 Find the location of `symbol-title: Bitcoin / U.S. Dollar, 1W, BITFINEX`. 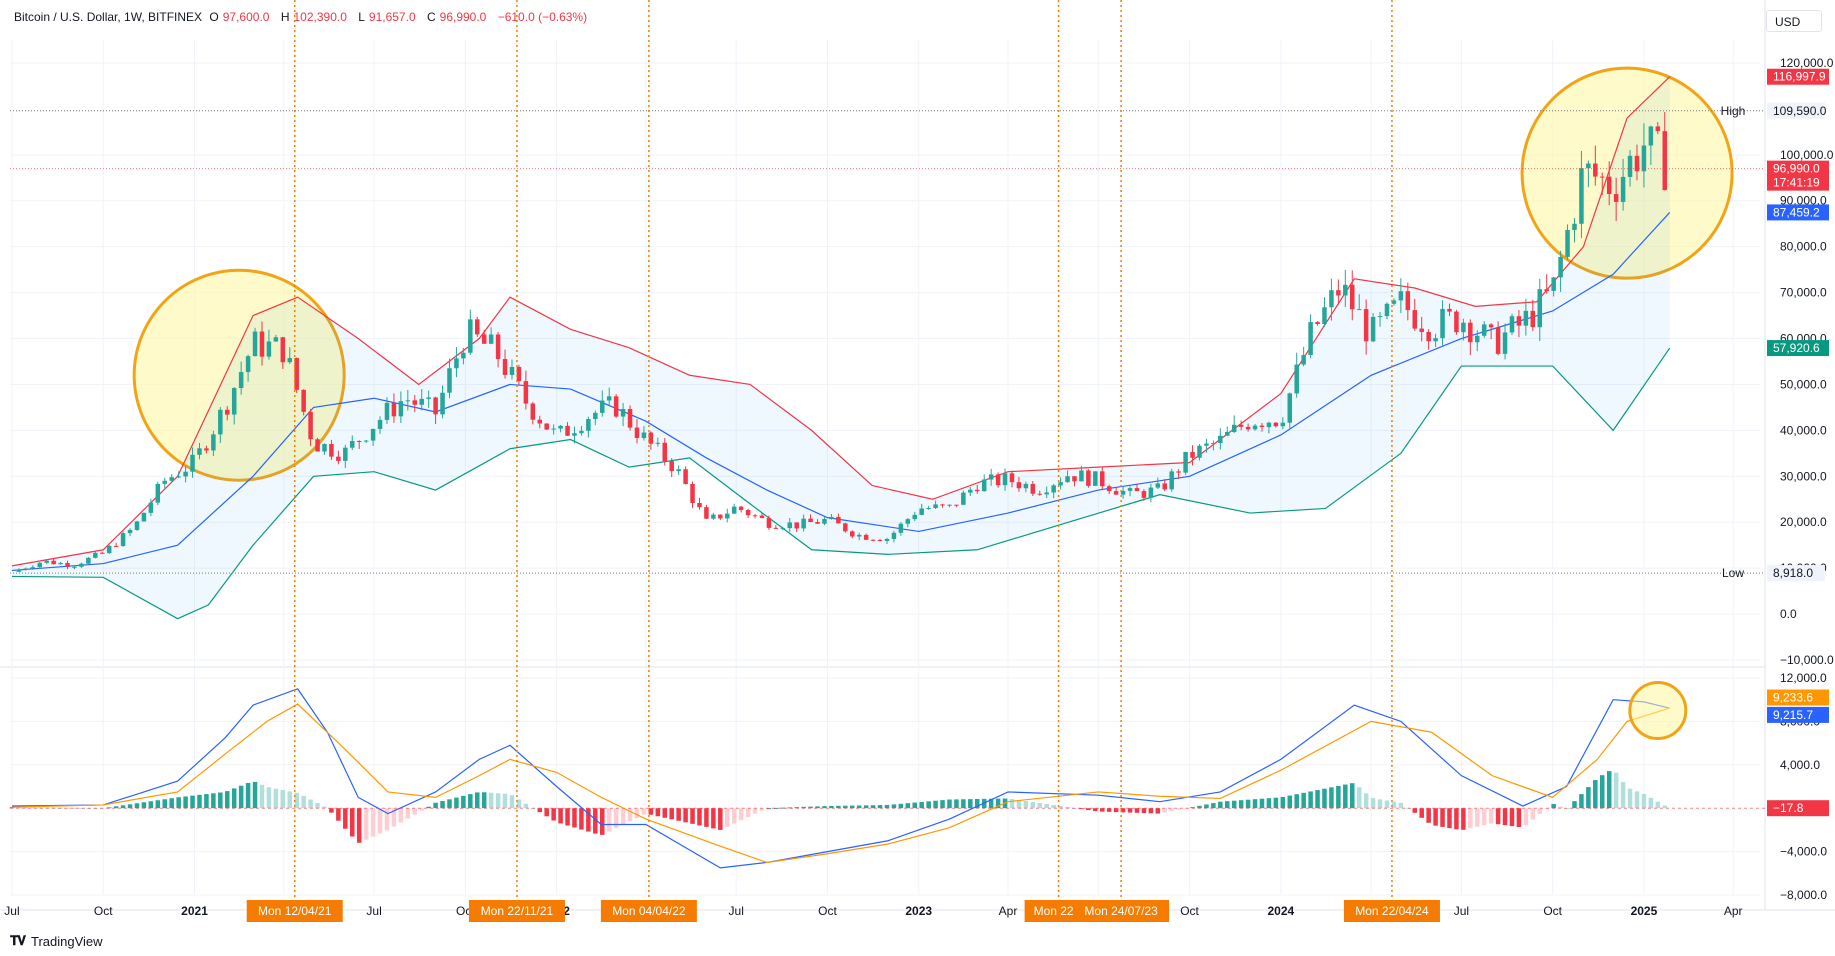

symbol-title: Bitcoin / U.S. Dollar, 1W, BITFINEX is located at coordinates (108, 17).